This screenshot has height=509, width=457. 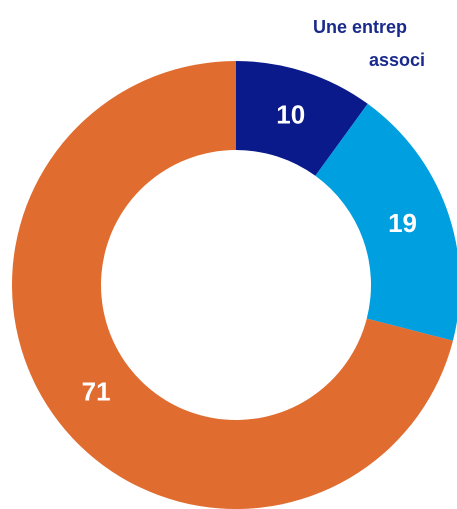 I want to click on annotation: associ, so click(x=397, y=60).